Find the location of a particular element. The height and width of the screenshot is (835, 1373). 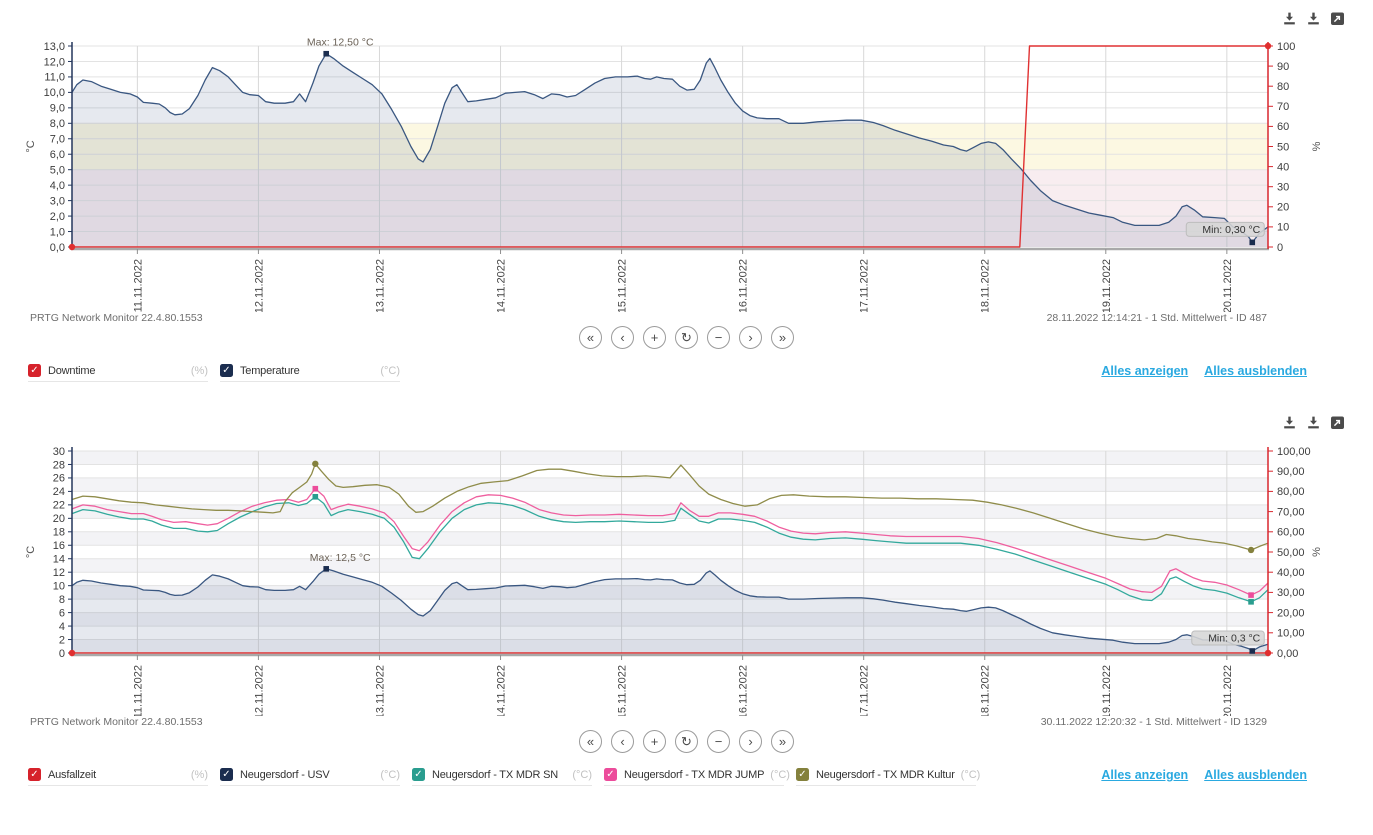

y-right-tick-label: 100 is located at coordinates (1286, 47).